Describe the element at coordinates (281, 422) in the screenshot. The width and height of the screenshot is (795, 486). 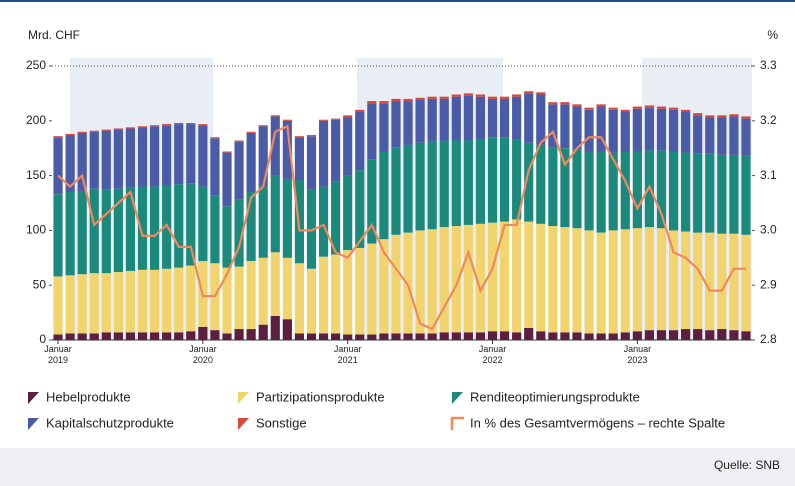
I see `legend-label: Sonstige` at that location.